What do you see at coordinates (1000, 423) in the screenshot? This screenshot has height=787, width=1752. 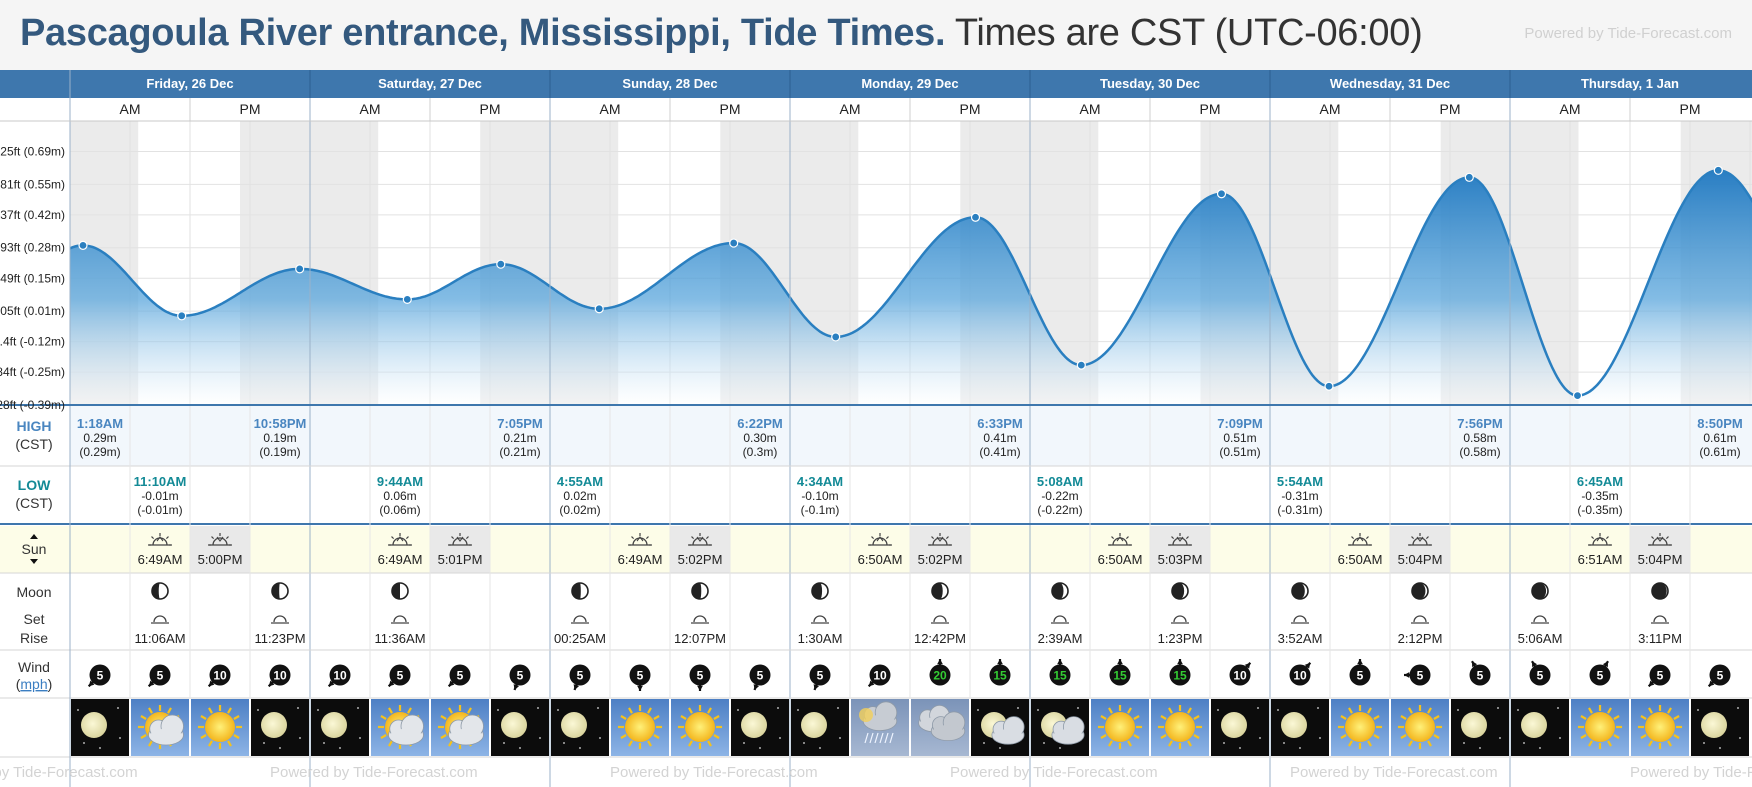 I see `high-tide-time: 6:33PM` at bounding box center [1000, 423].